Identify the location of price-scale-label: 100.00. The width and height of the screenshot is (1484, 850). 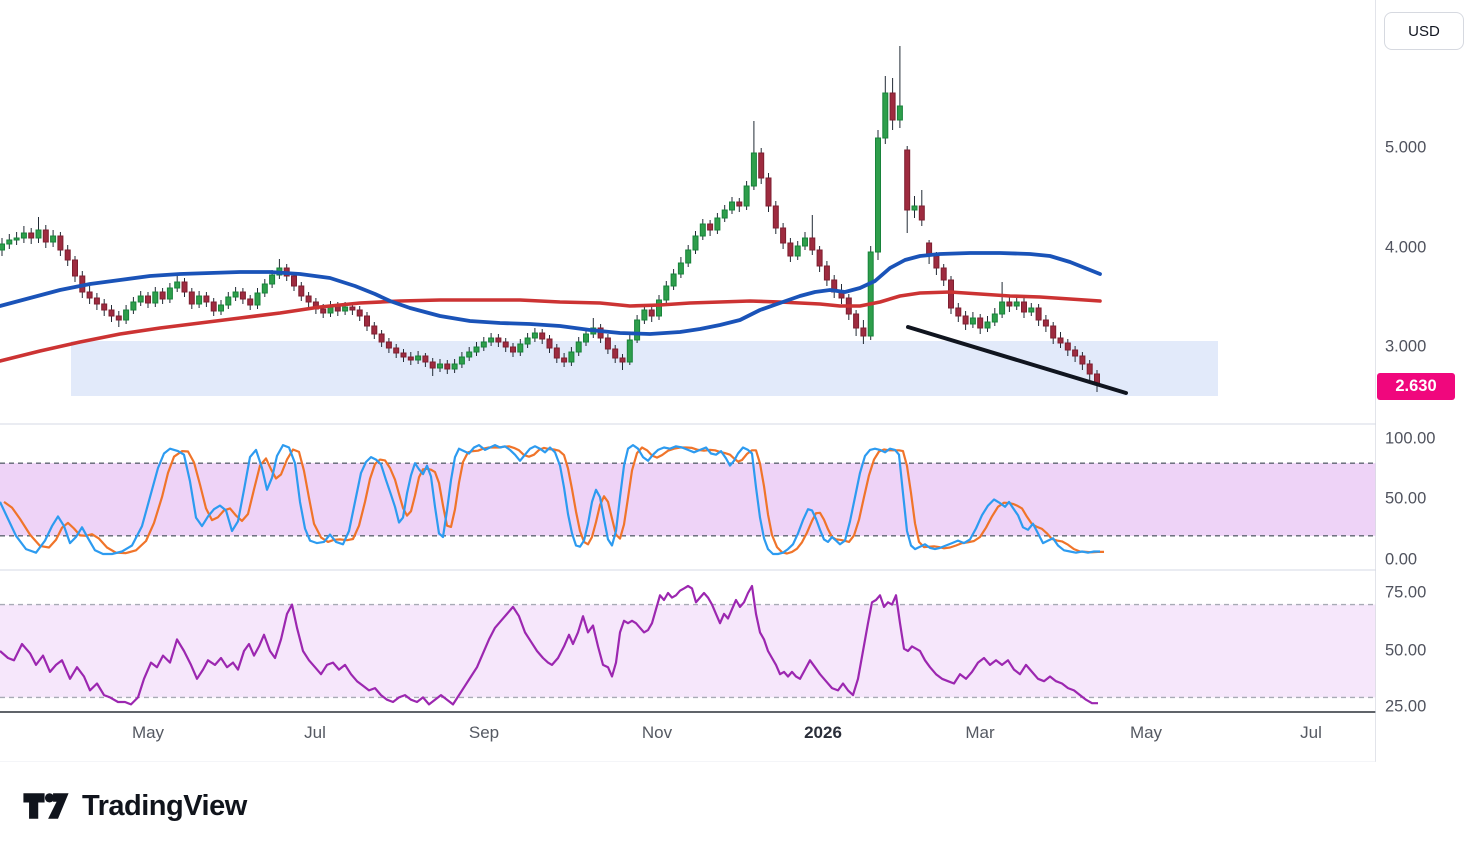
(1410, 438).